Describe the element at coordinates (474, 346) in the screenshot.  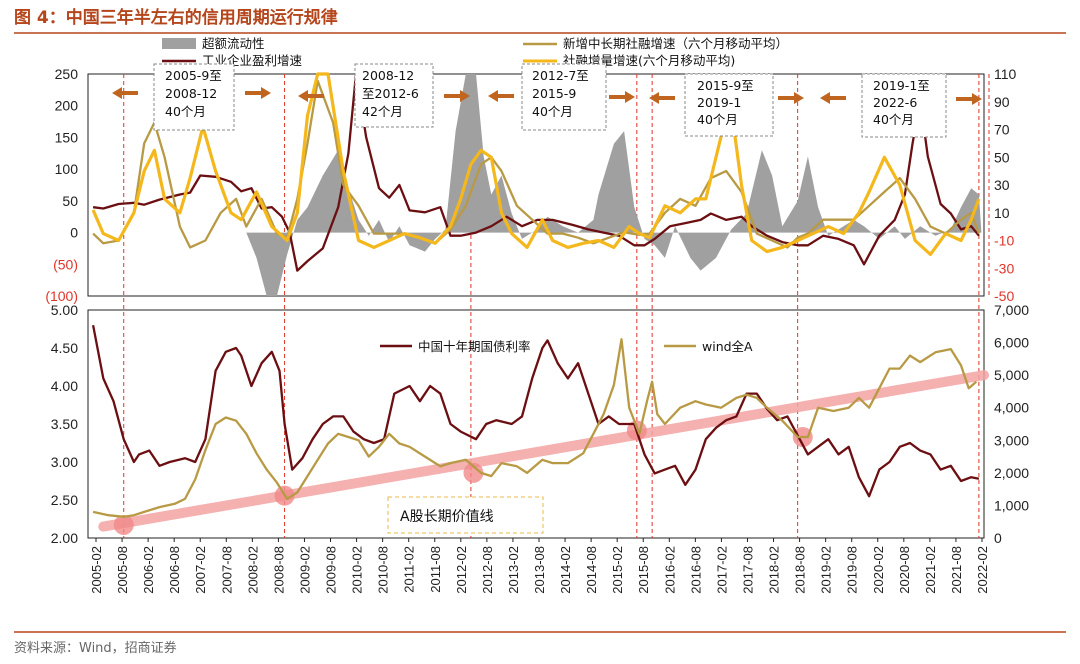
I see `legend-label-bond: 中国十年期国债利率` at that location.